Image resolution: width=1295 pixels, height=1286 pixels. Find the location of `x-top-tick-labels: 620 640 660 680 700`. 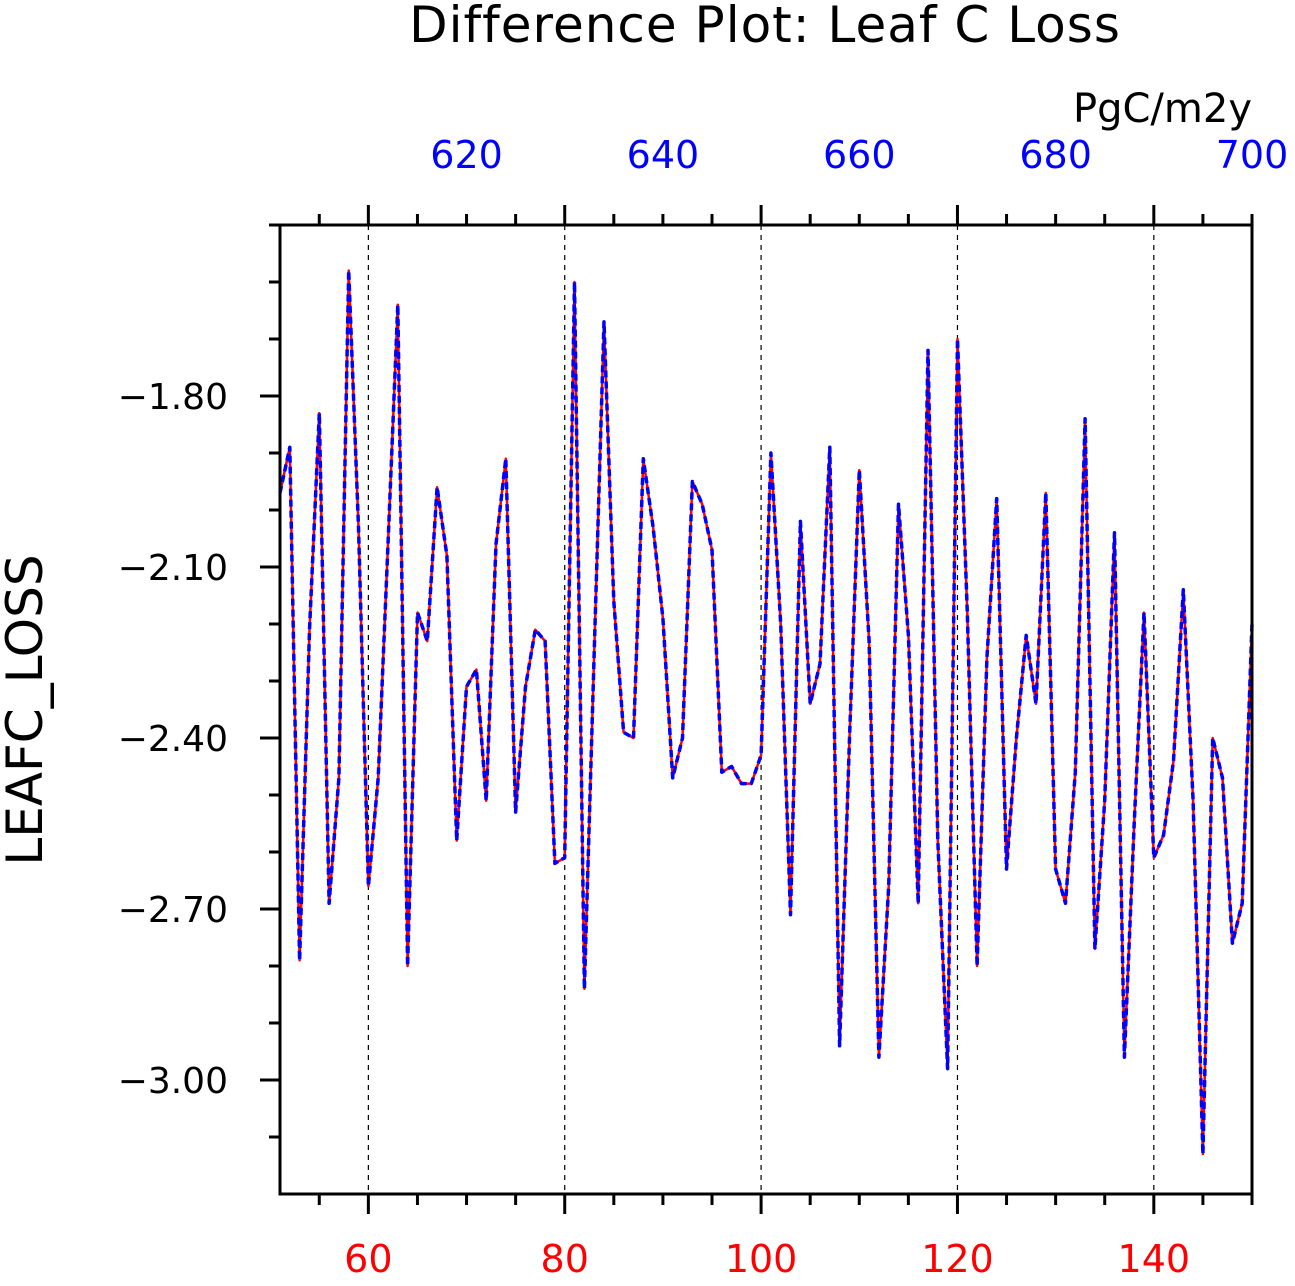

x-top-tick-labels: 620 640 660 680 700 is located at coordinates (859, 155).